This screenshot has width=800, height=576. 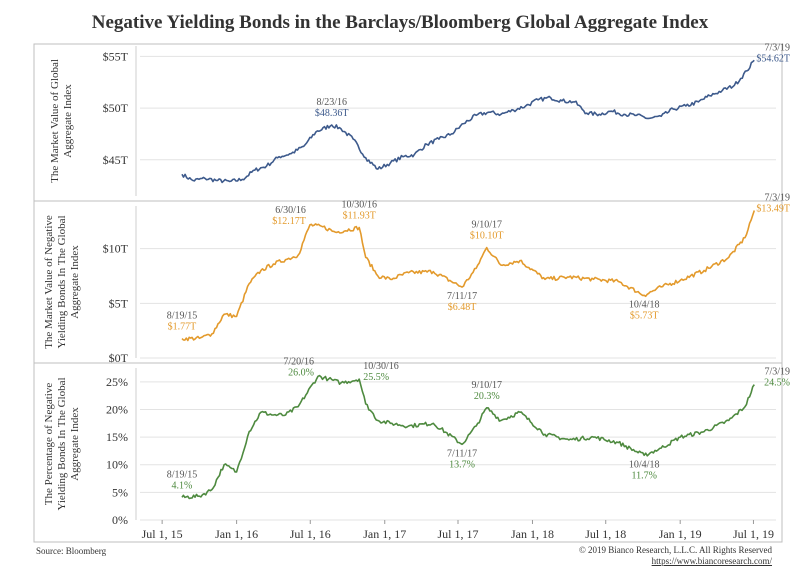 I want to click on y-axis-label-line: The Percentage of Negative, so click(x=49, y=444).